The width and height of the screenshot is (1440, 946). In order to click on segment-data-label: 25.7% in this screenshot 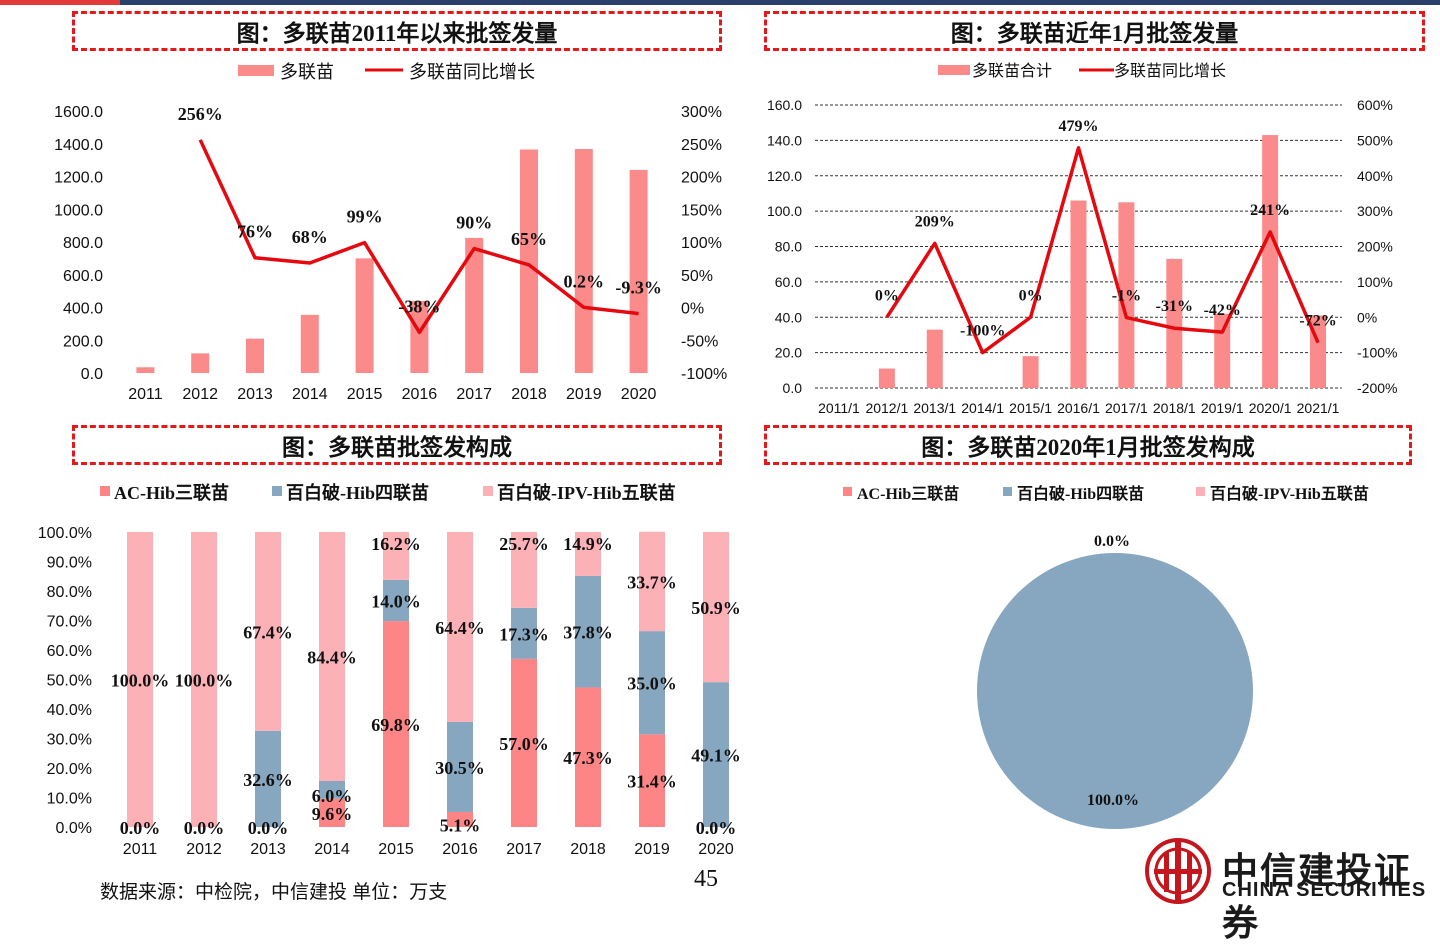, I will do `click(524, 544)`.